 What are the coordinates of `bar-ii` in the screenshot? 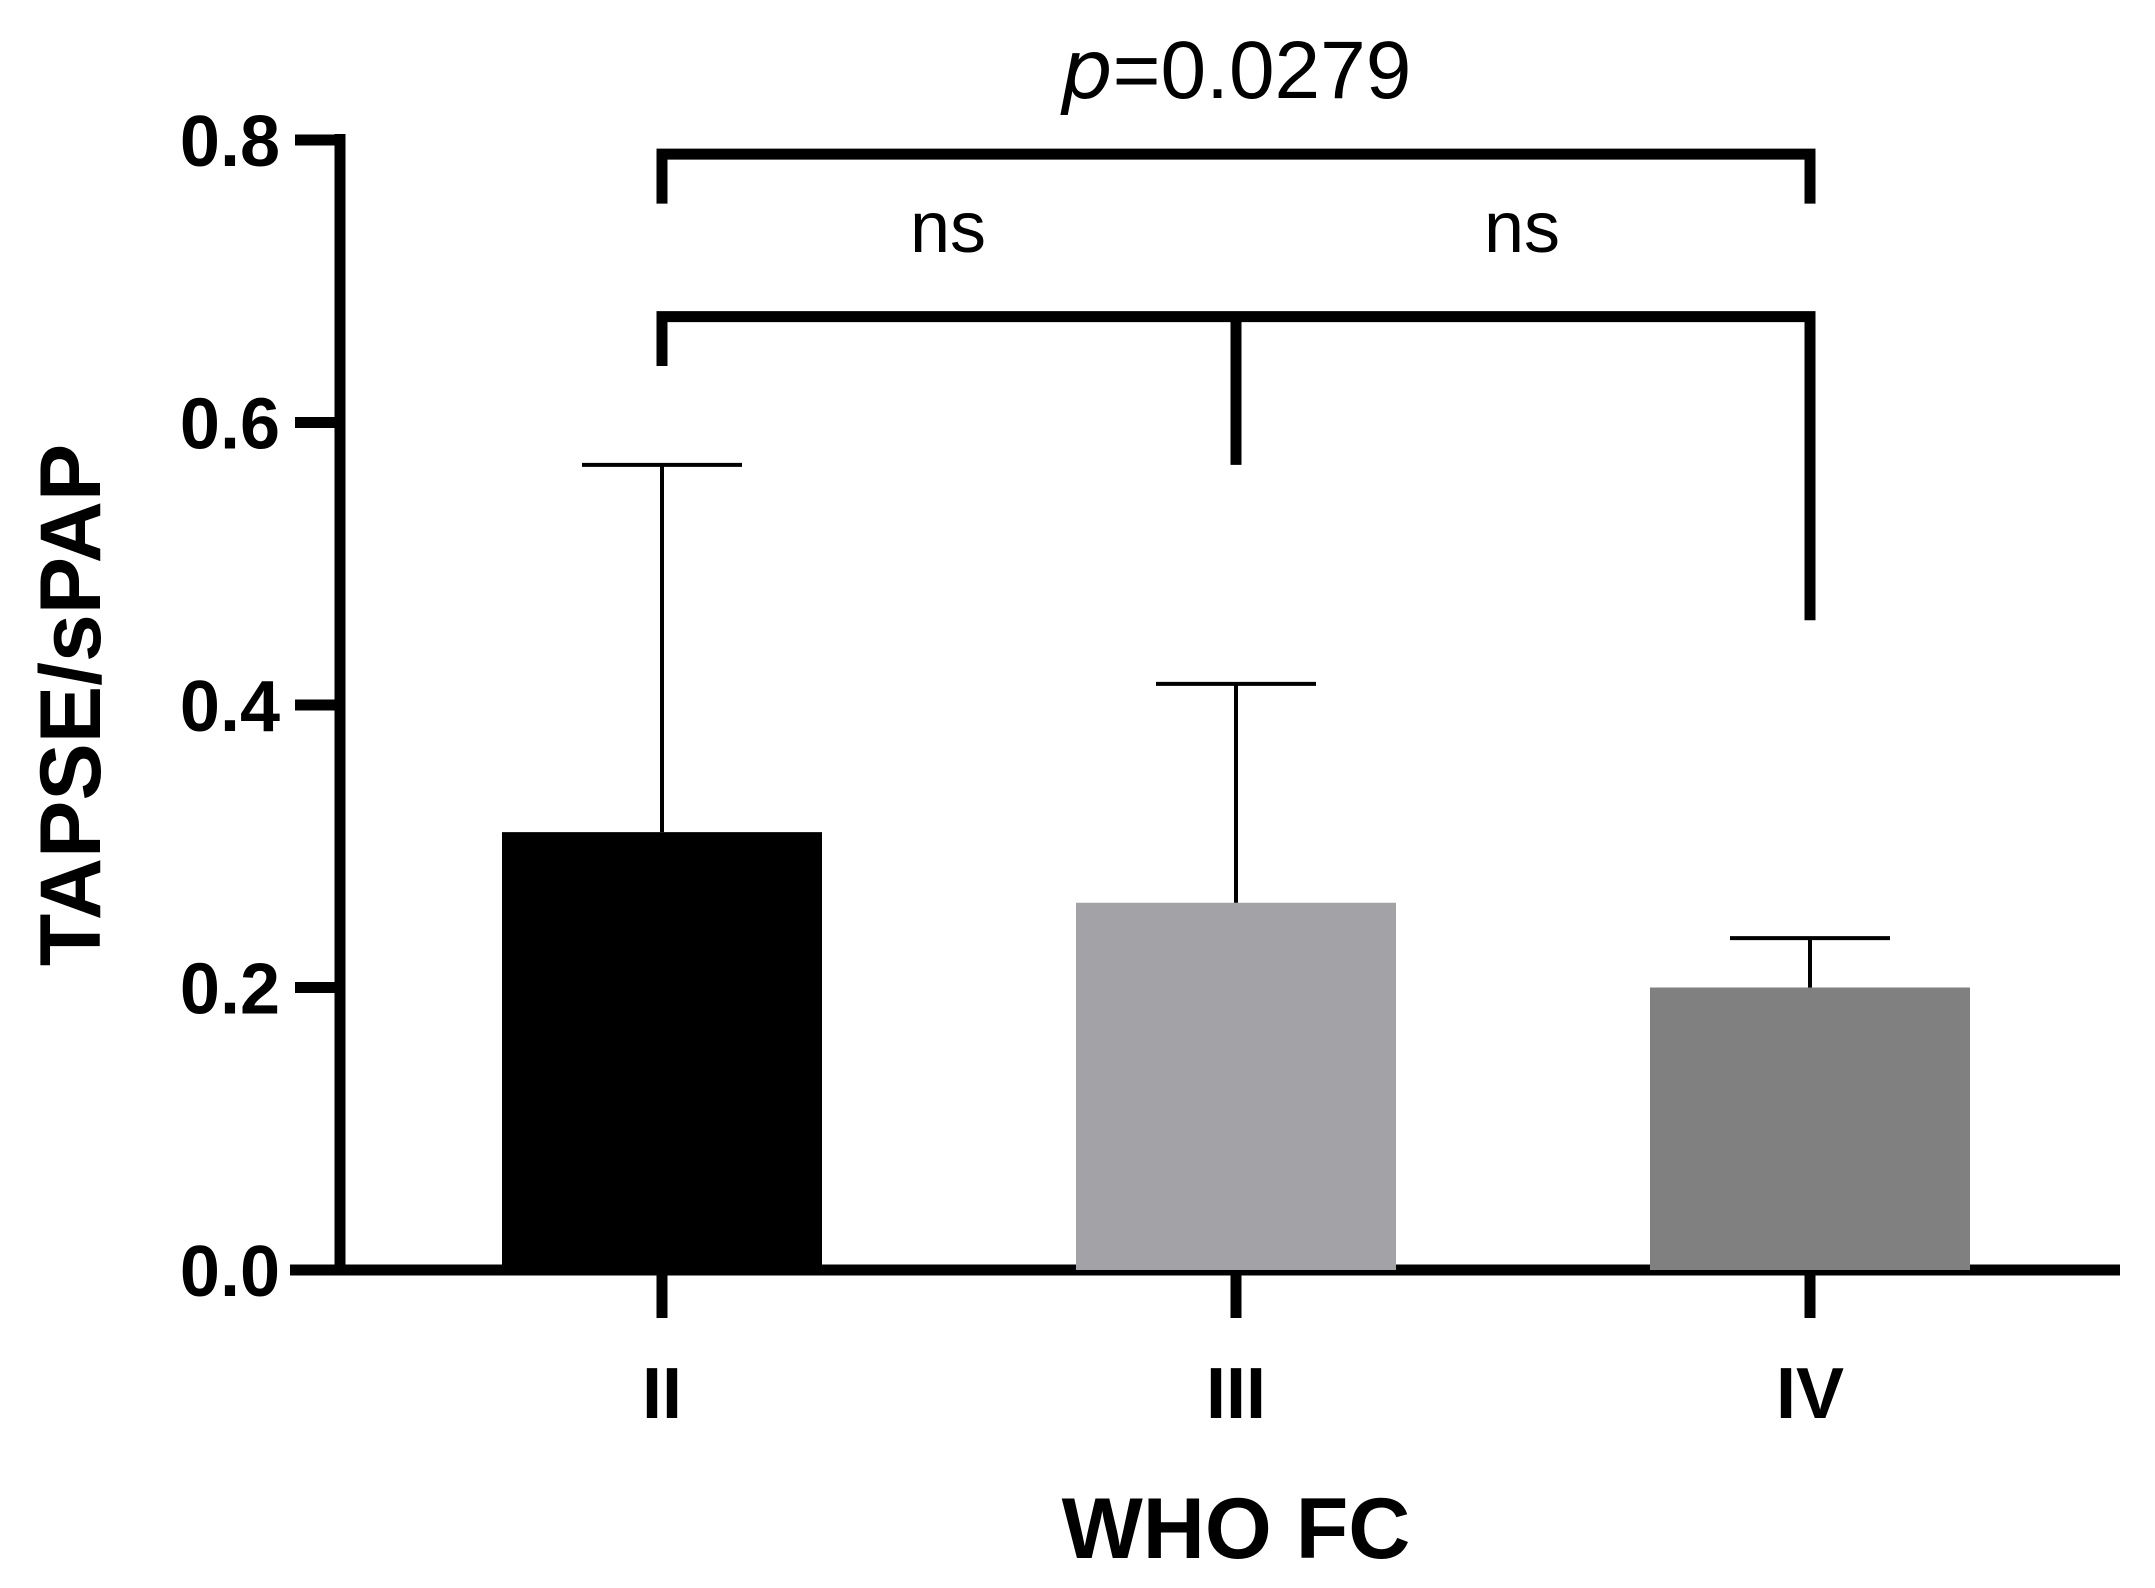 It's located at (662, 1051).